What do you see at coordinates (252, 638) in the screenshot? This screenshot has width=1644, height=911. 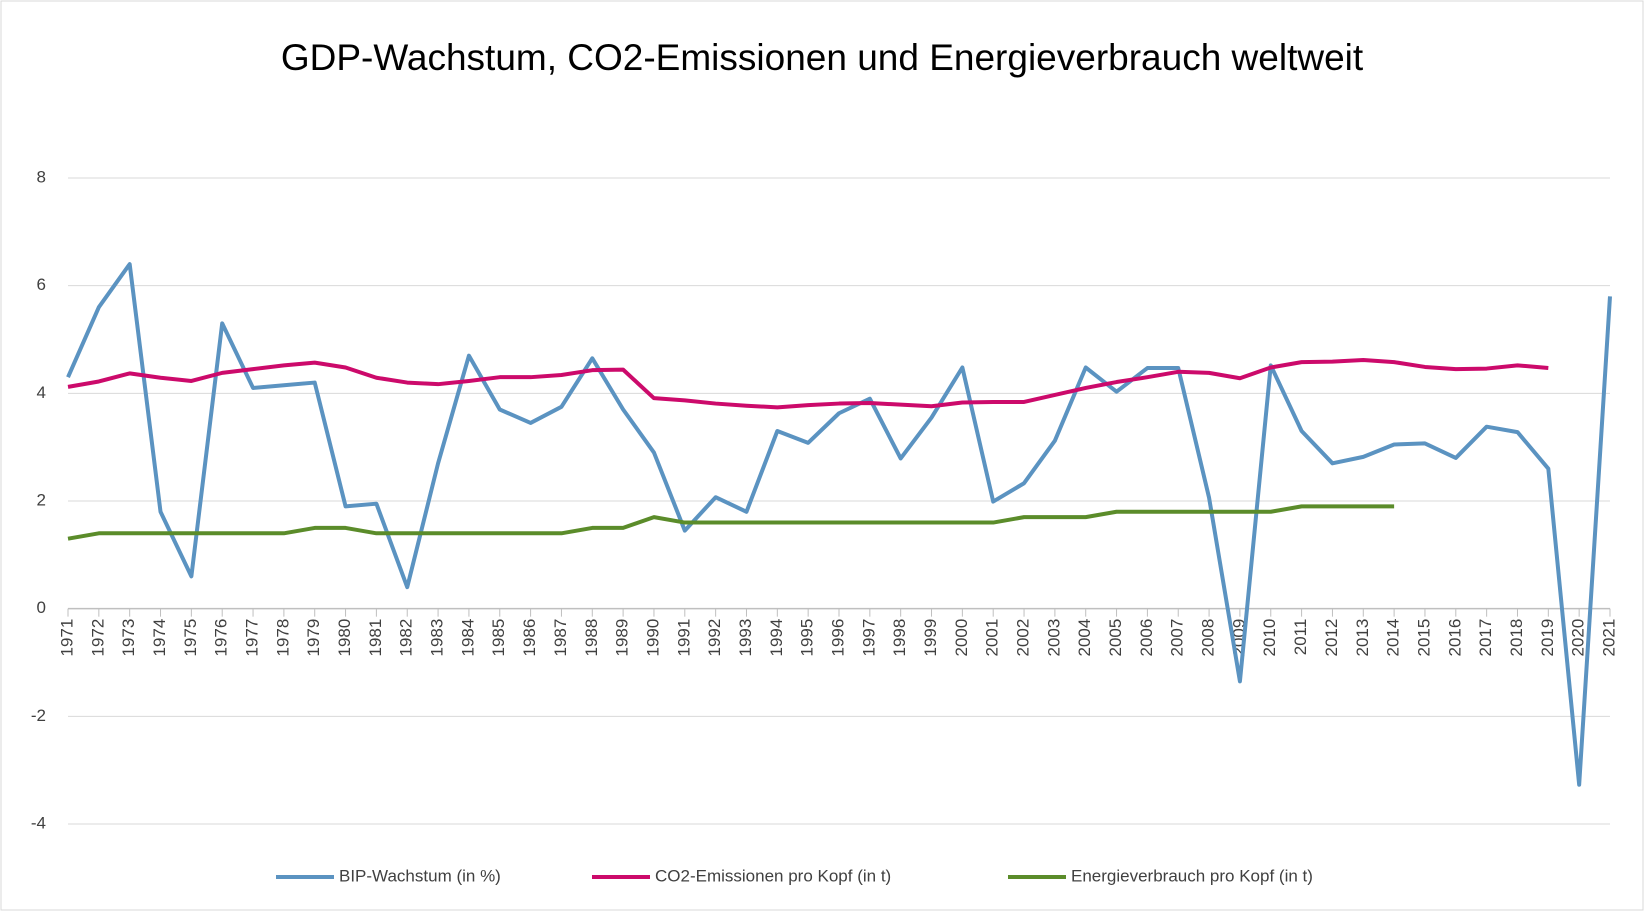 I see `x-tick-label: 1977` at bounding box center [252, 638].